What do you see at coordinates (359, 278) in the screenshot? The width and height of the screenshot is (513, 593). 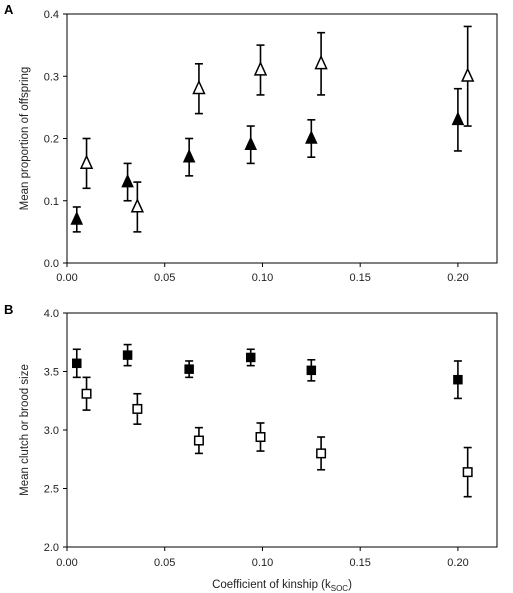 I see `panel-a-x-tick-label: 0.15` at bounding box center [359, 278].